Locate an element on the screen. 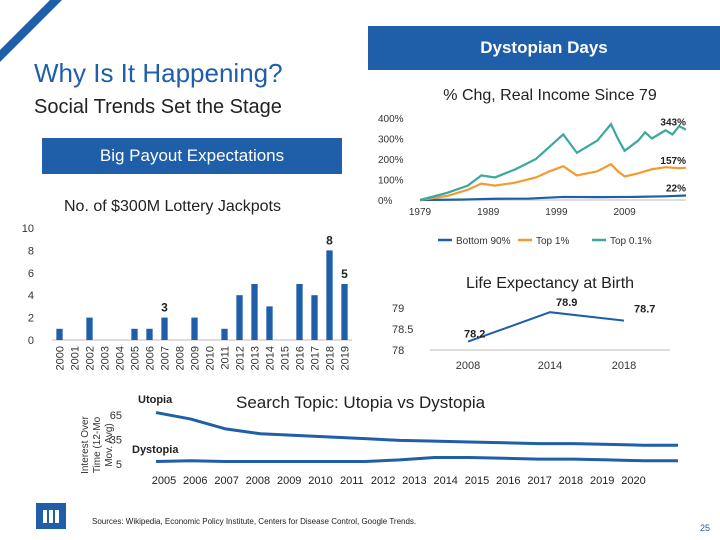 Image resolution: width=720 pixels, height=540 pixels. page-number: 25 is located at coordinates (705, 528).